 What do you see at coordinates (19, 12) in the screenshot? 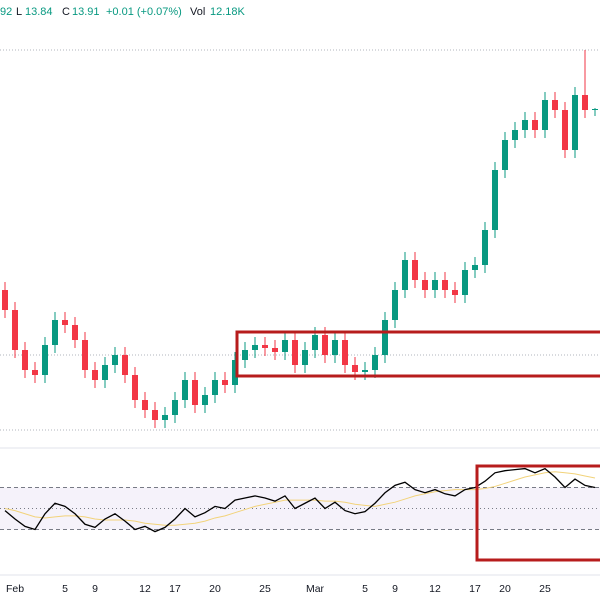
I see `header-label: L` at bounding box center [19, 12].